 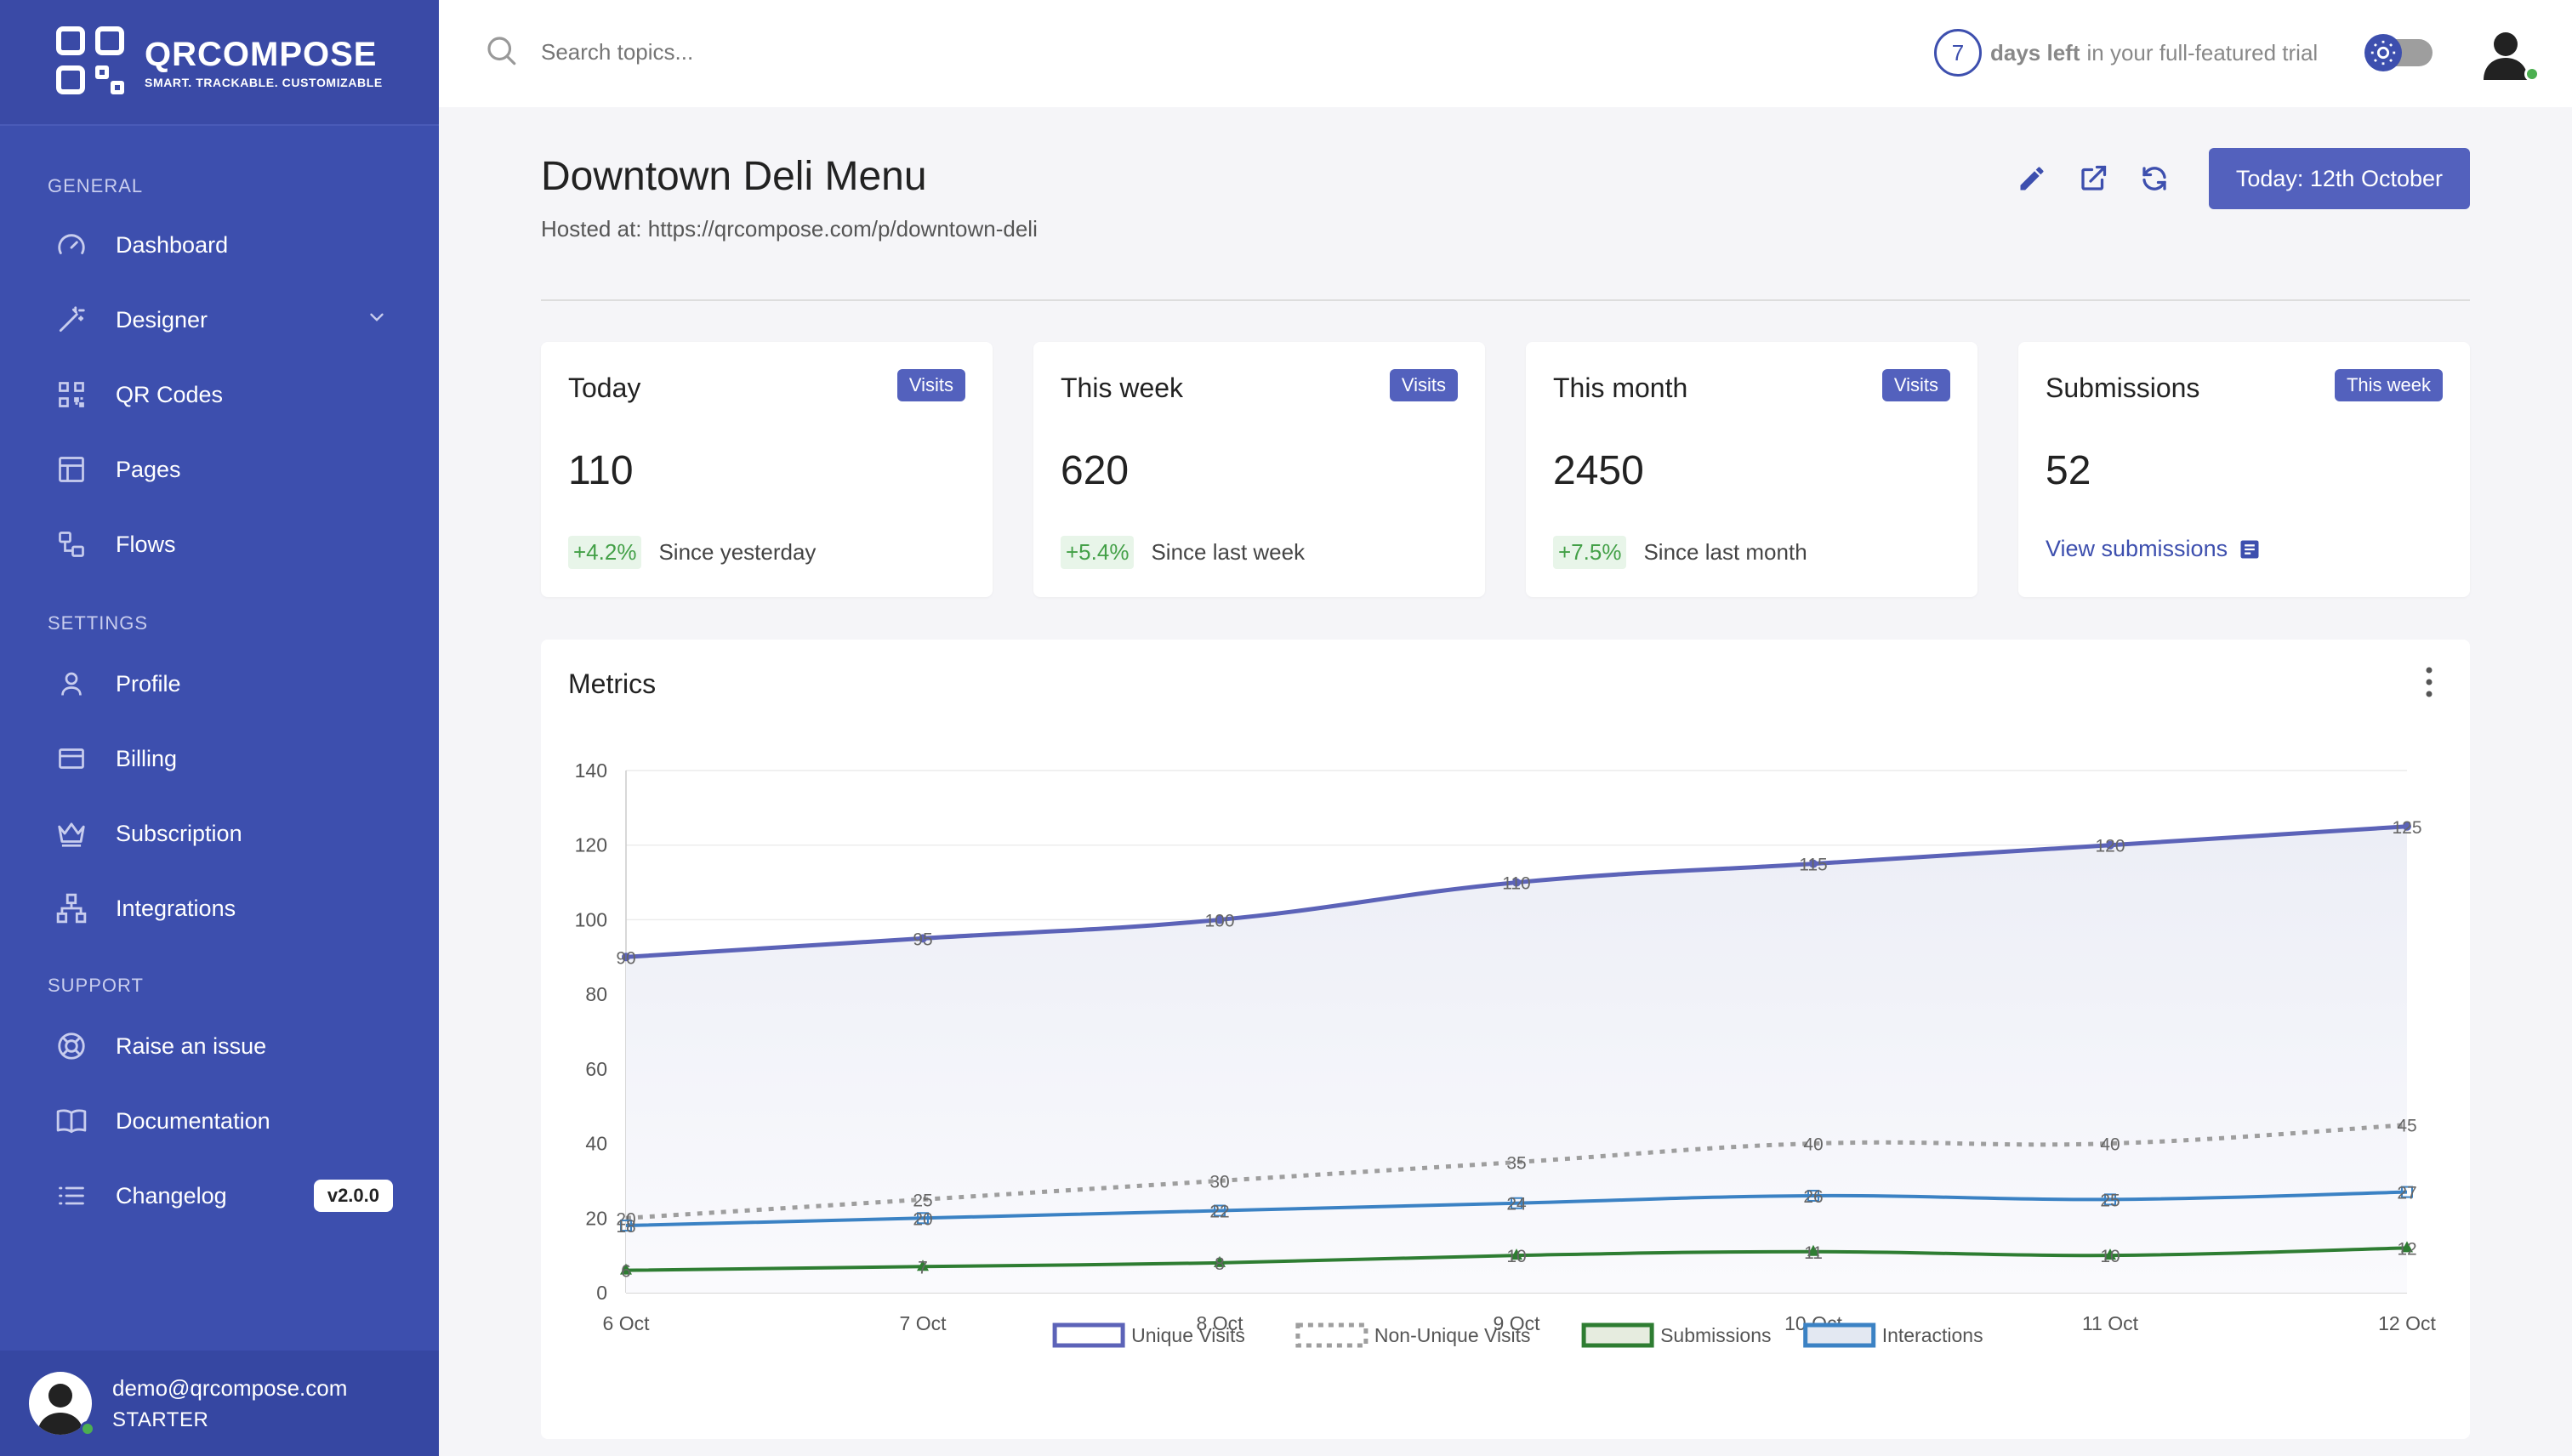 I want to click on sidebar-item-qr-codes: QR Codes, so click(x=220, y=395).